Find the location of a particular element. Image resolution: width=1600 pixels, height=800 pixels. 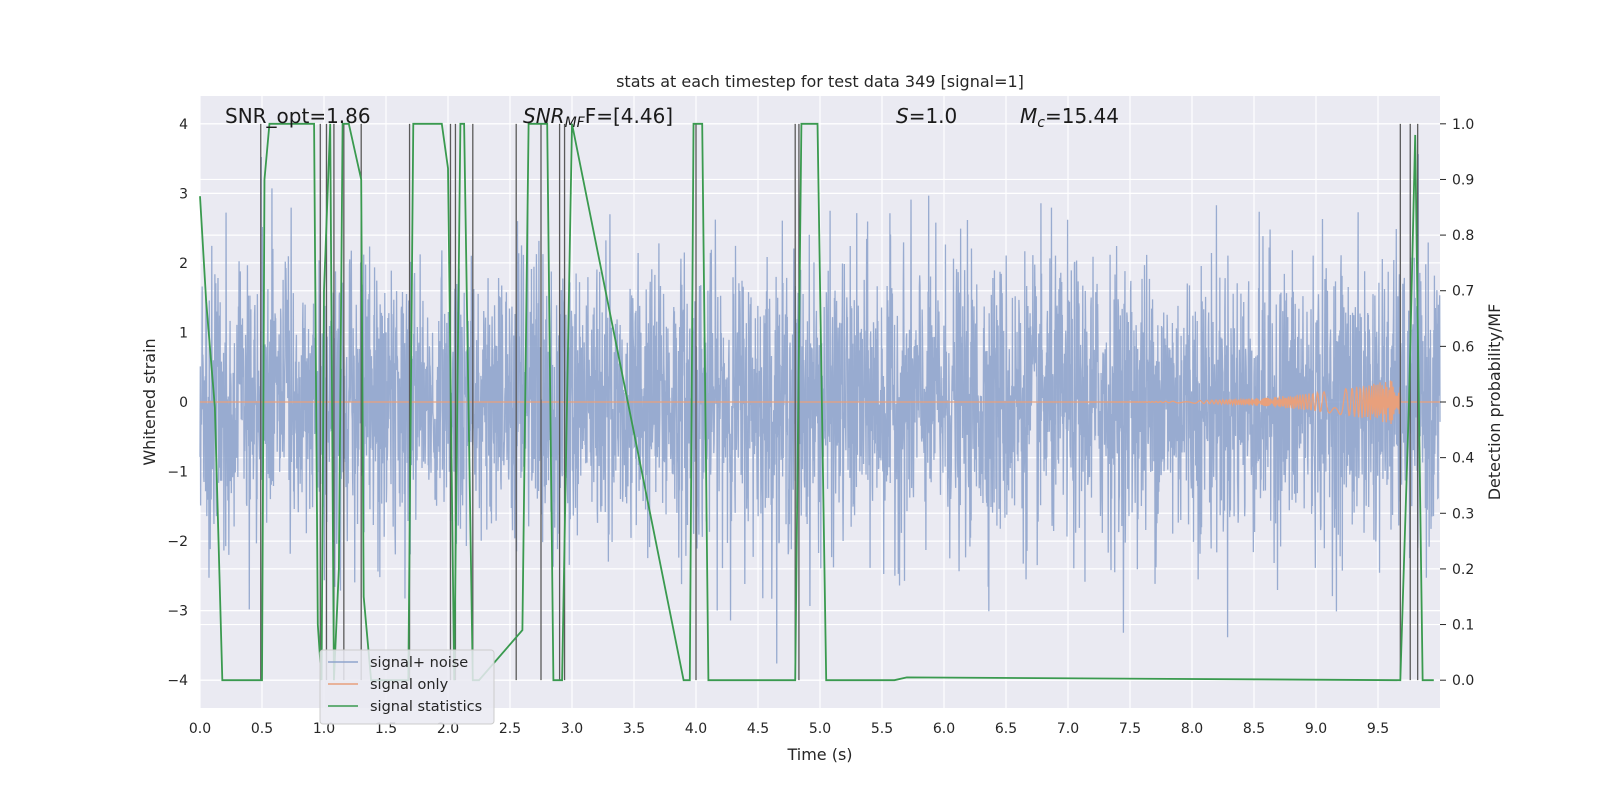

y-tick-labels-left: 4 3 2 1 0 −1 −2 −3 −4 is located at coordinates (177, 403).